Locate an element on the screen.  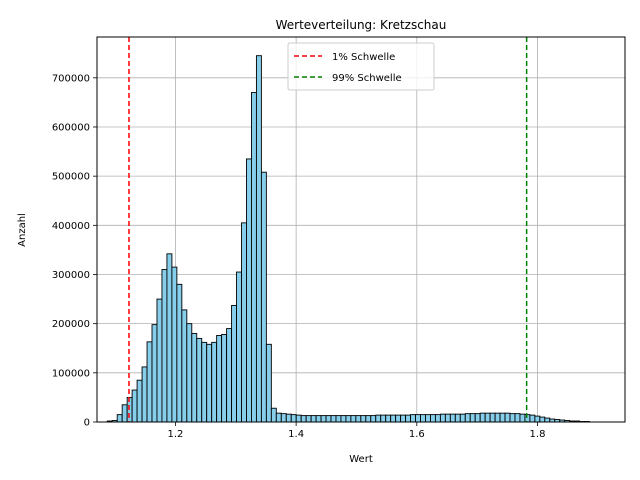
x-axis-label: Wert is located at coordinates (361, 459).